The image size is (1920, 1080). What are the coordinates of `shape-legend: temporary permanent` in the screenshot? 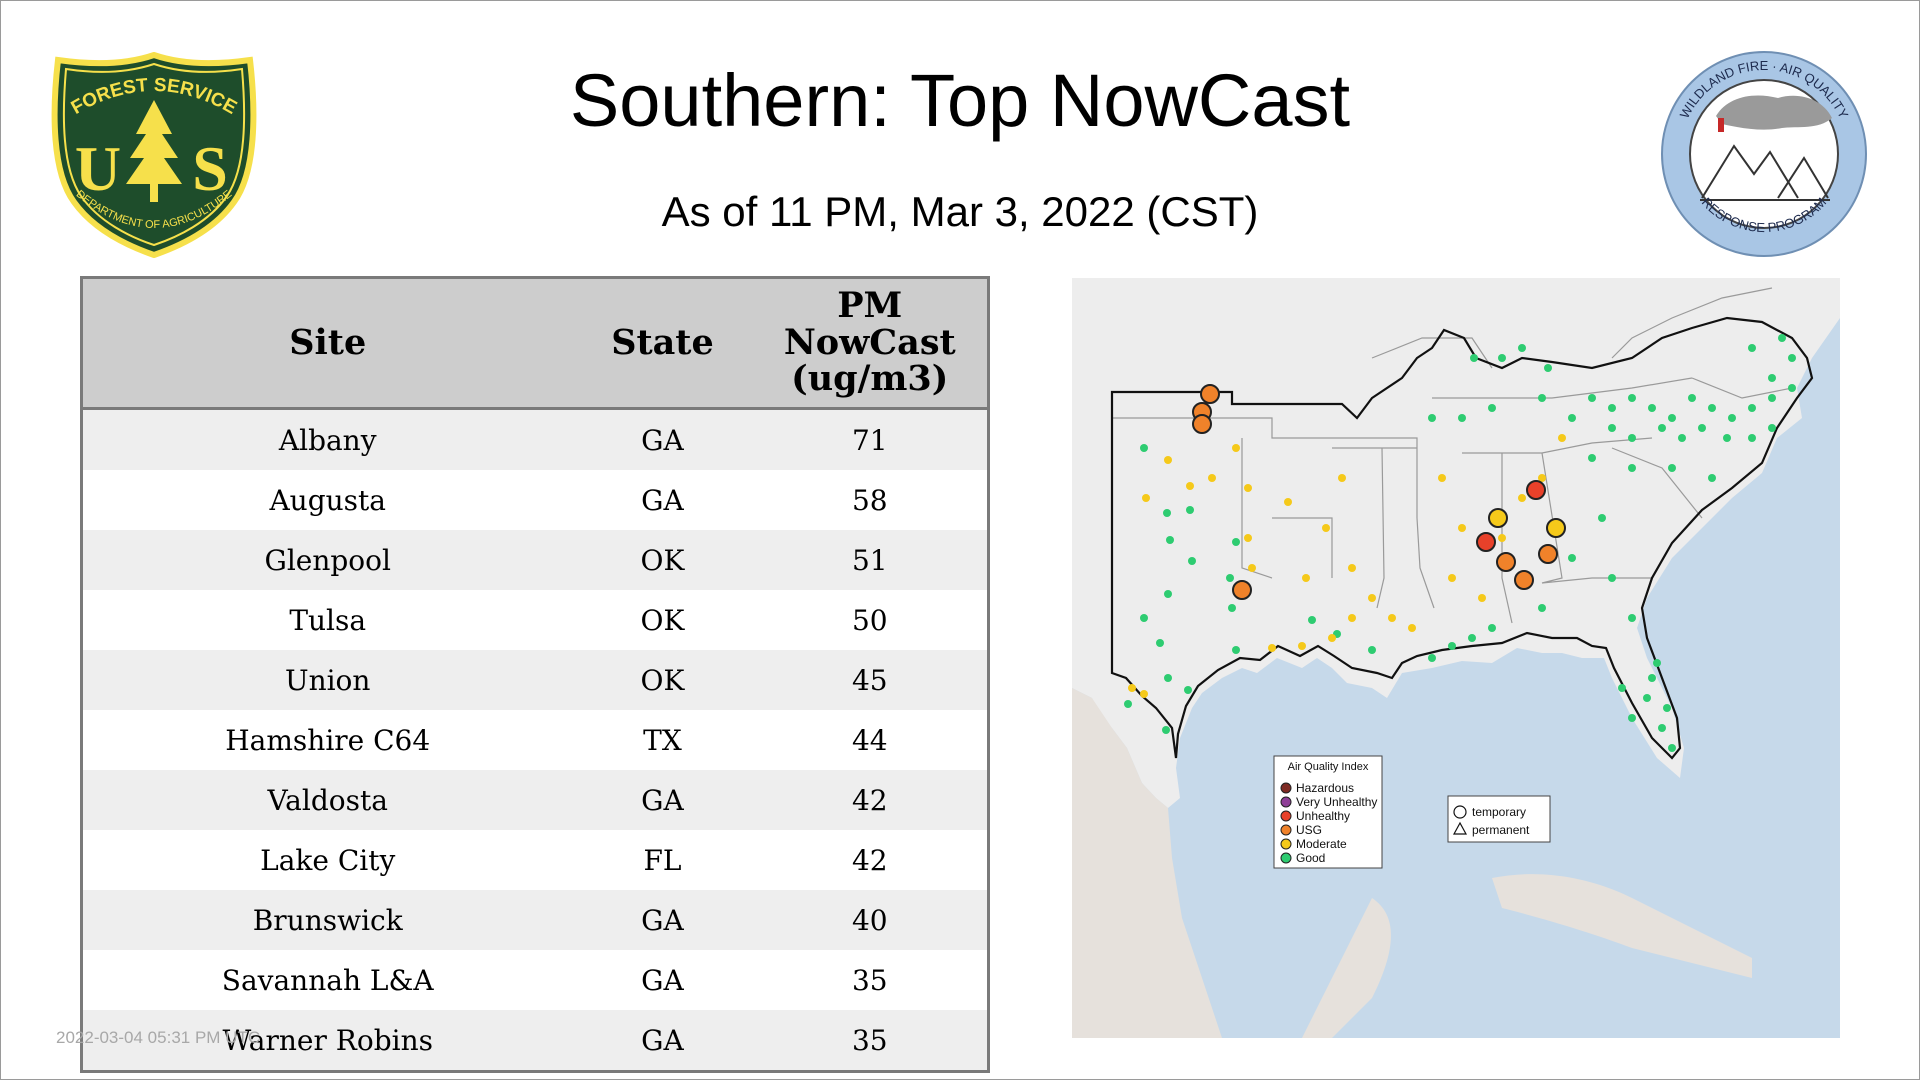 It's located at (1499, 819).